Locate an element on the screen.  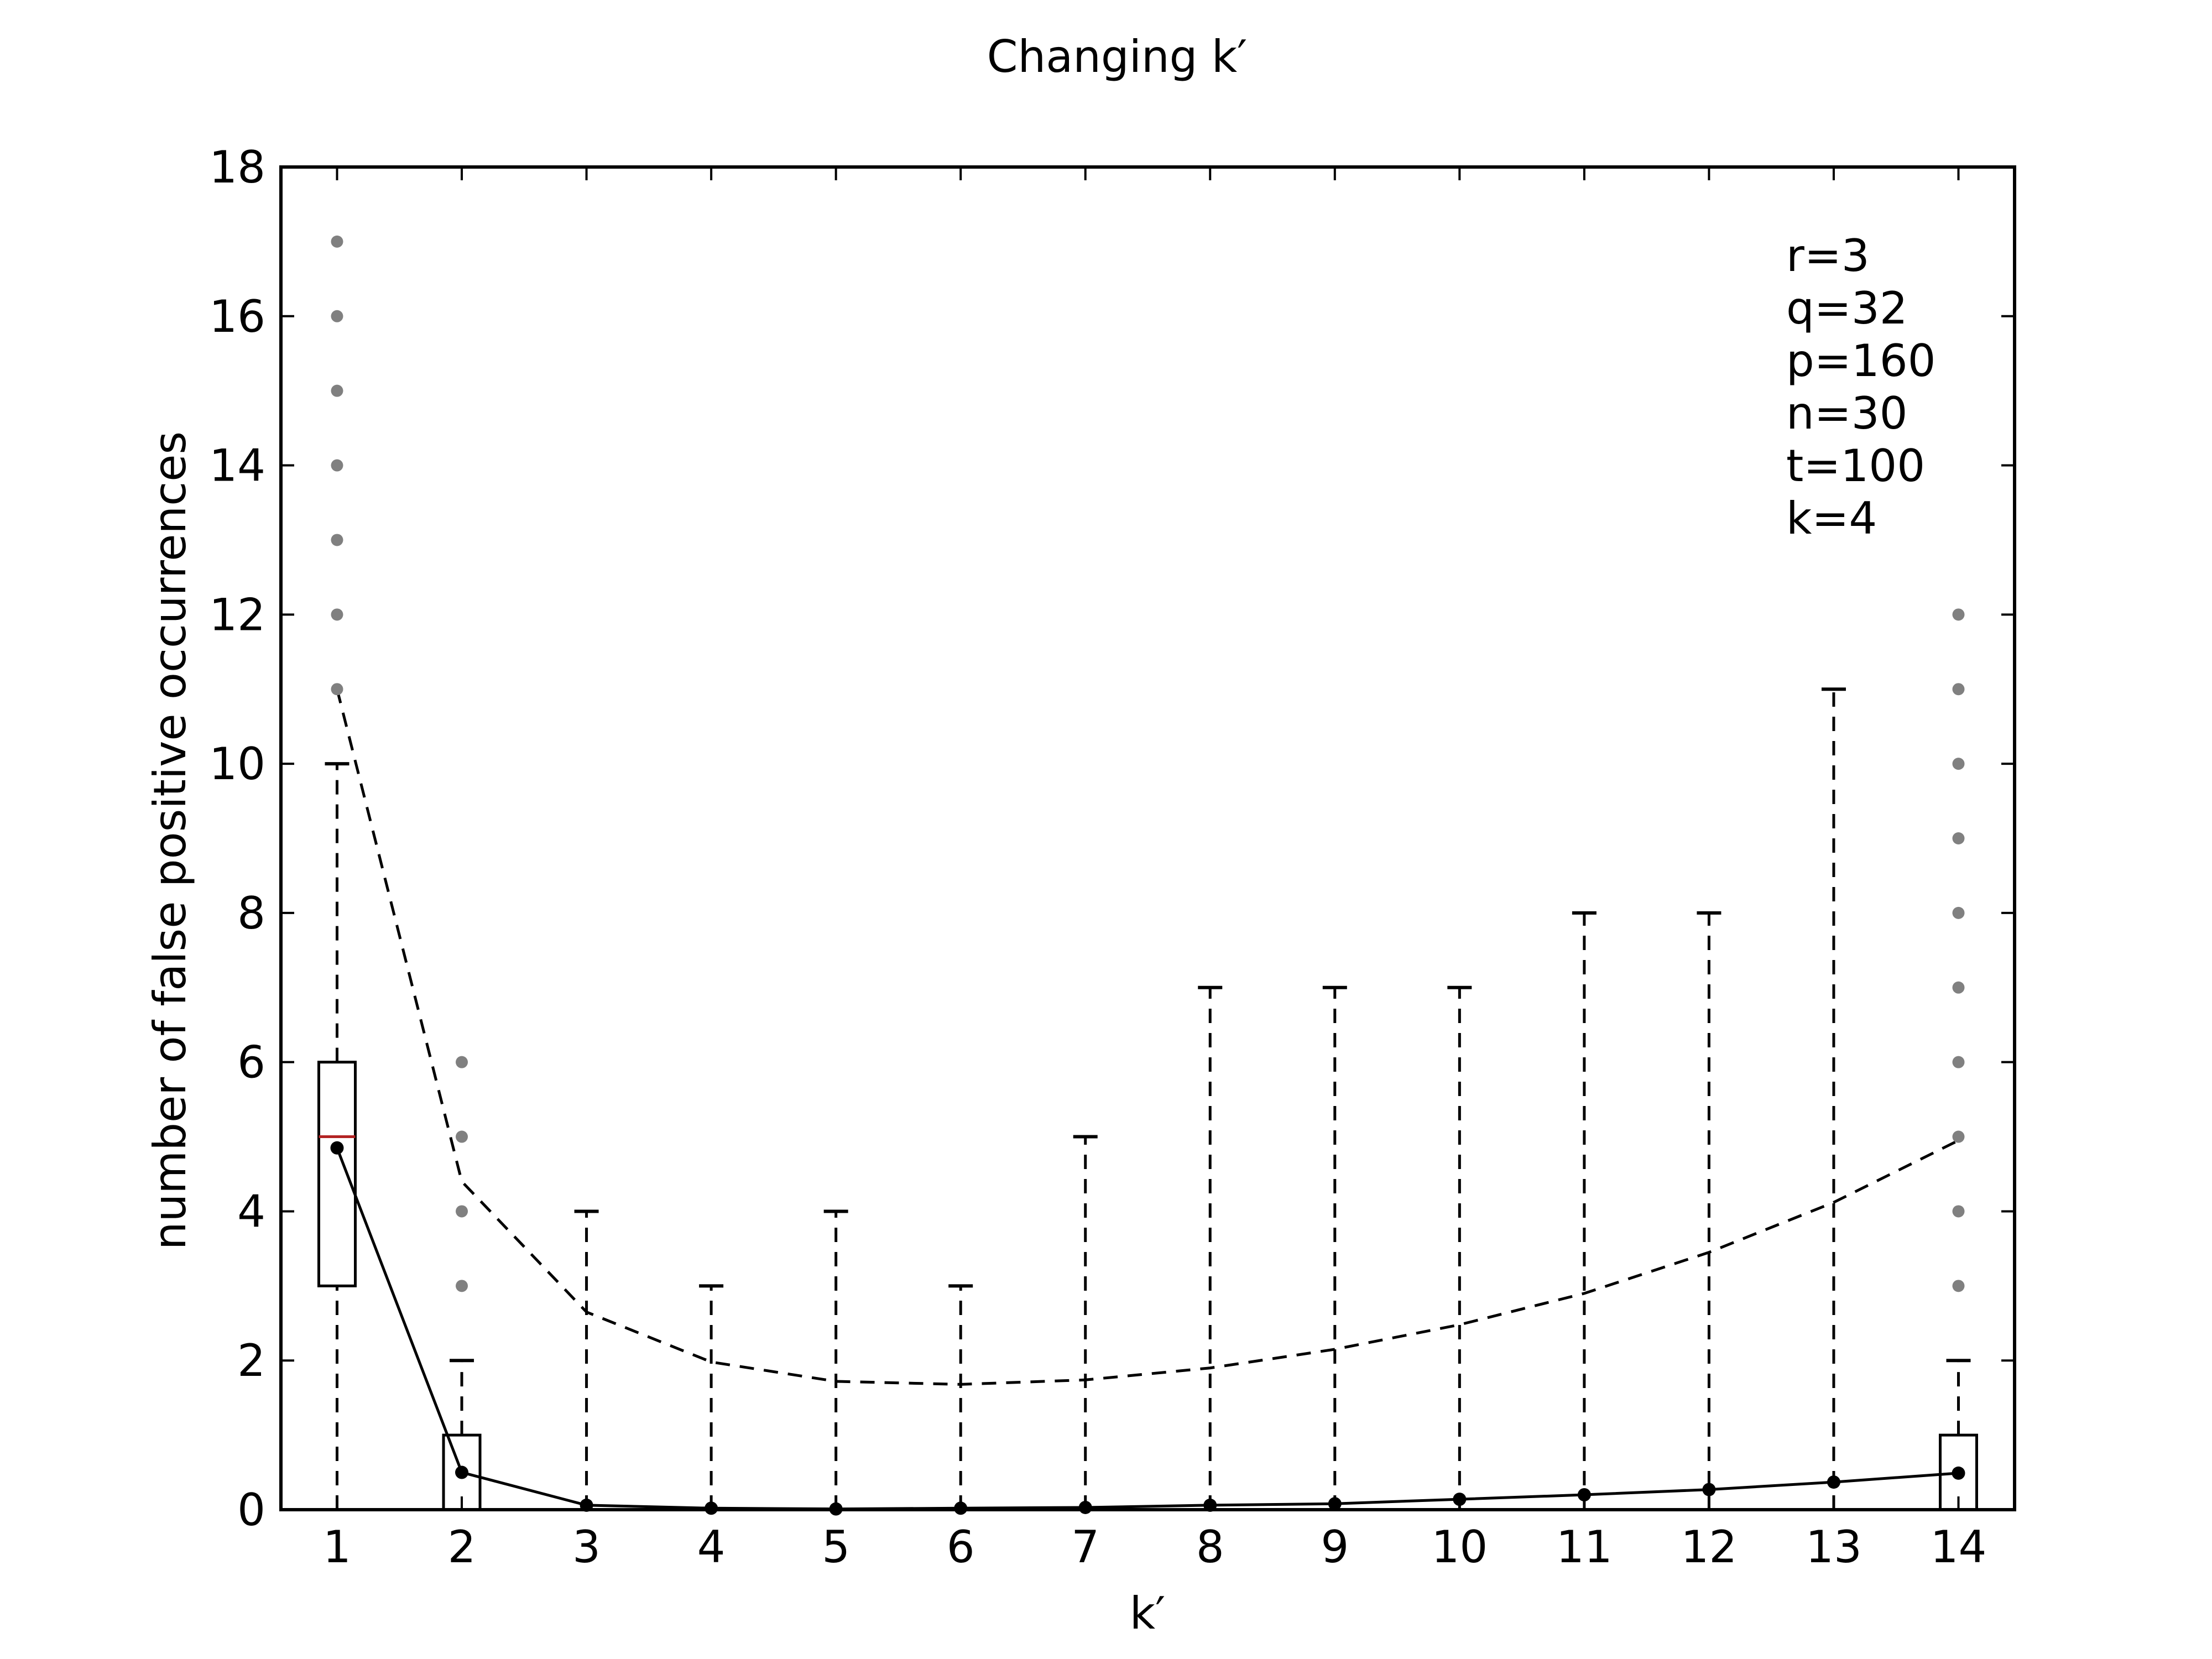
param-line: p=160 is located at coordinates (1861, 361).